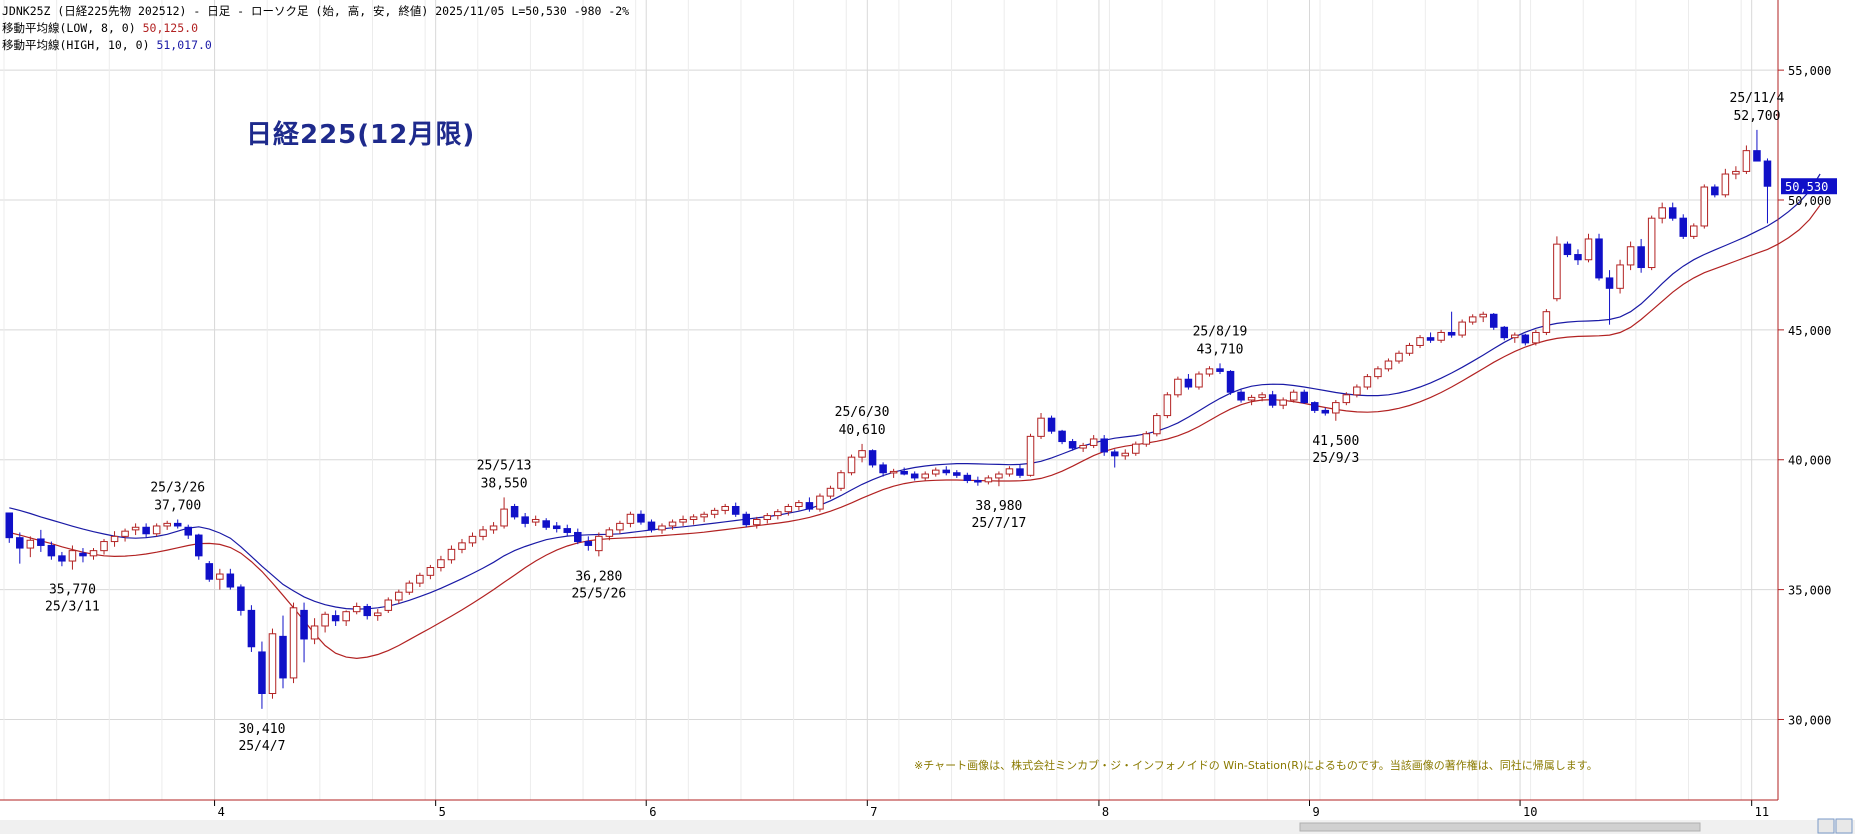  What do you see at coordinates (1220, 340) in the screenshot?
I see `price-annotation: 25/8/19 43,710` at bounding box center [1220, 340].